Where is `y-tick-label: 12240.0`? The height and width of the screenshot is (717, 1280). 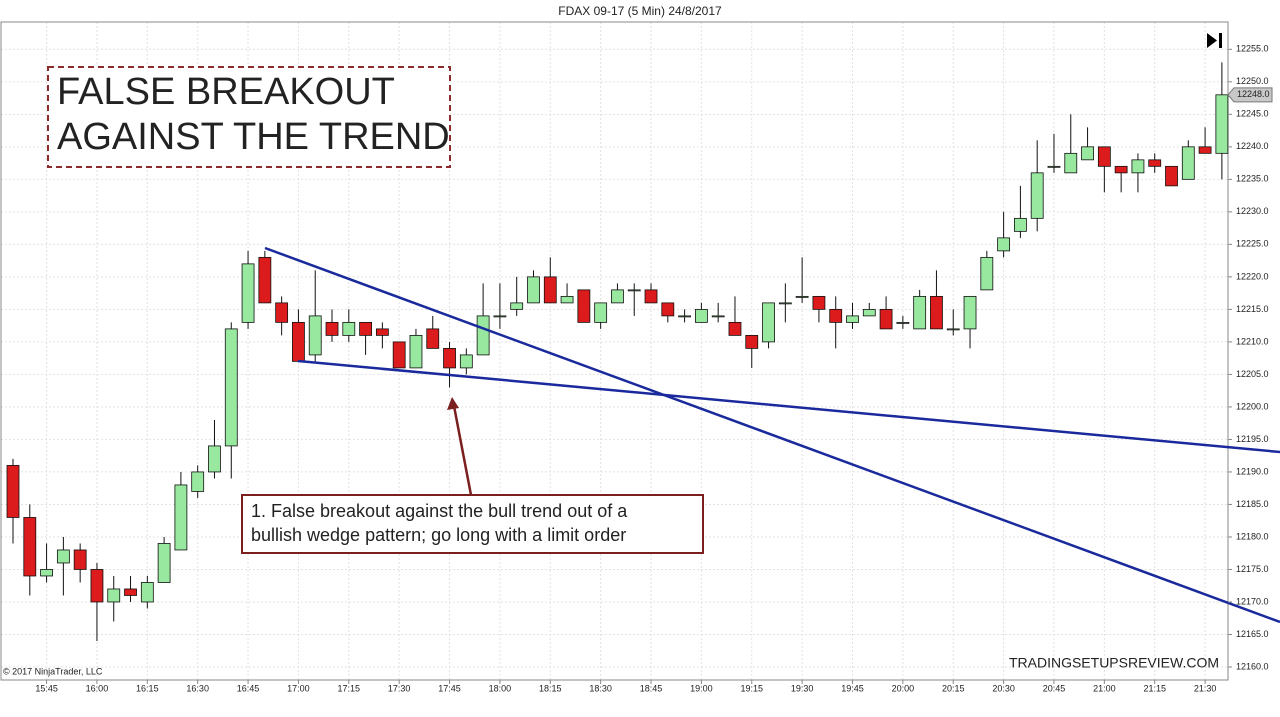 y-tick-label: 12240.0 is located at coordinates (1252, 146).